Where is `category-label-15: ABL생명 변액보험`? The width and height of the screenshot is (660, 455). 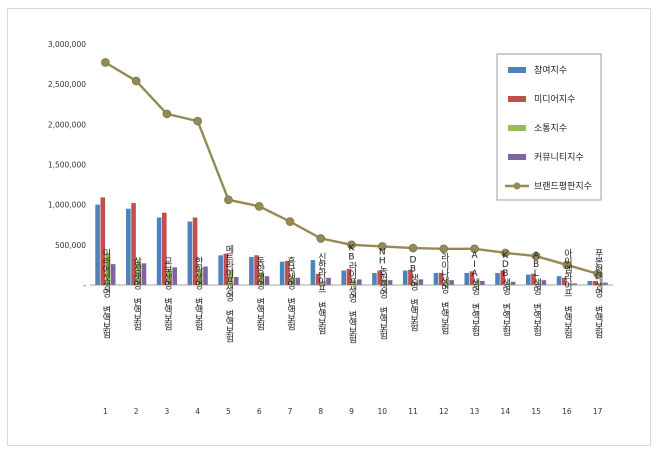
category-label-15: ABL생명 변액보험 is located at coordinates (536, 293).